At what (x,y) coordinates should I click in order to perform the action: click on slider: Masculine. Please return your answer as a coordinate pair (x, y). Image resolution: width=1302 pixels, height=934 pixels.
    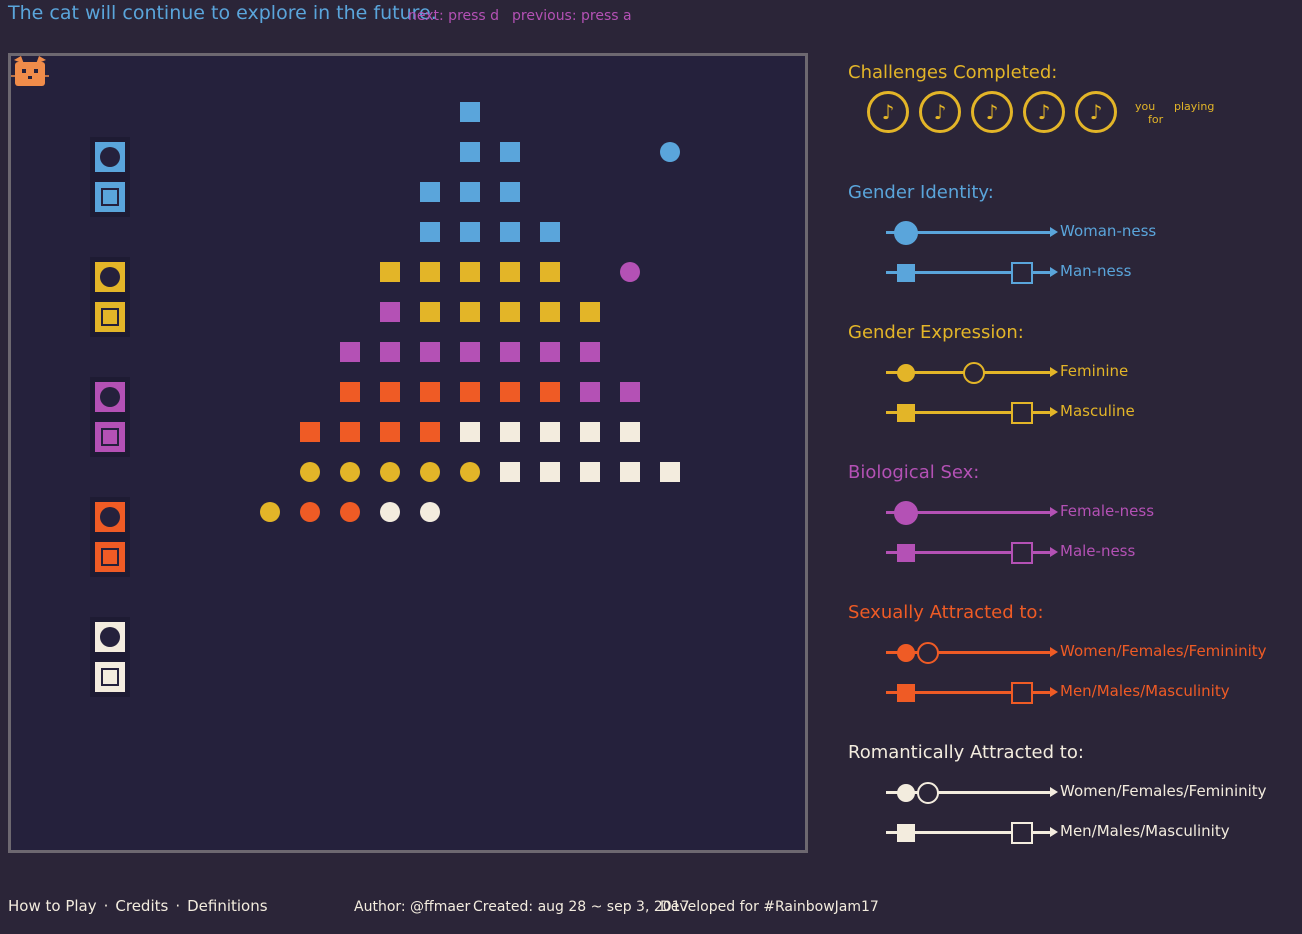
    Looking at the image, I should click on (1076, 412).